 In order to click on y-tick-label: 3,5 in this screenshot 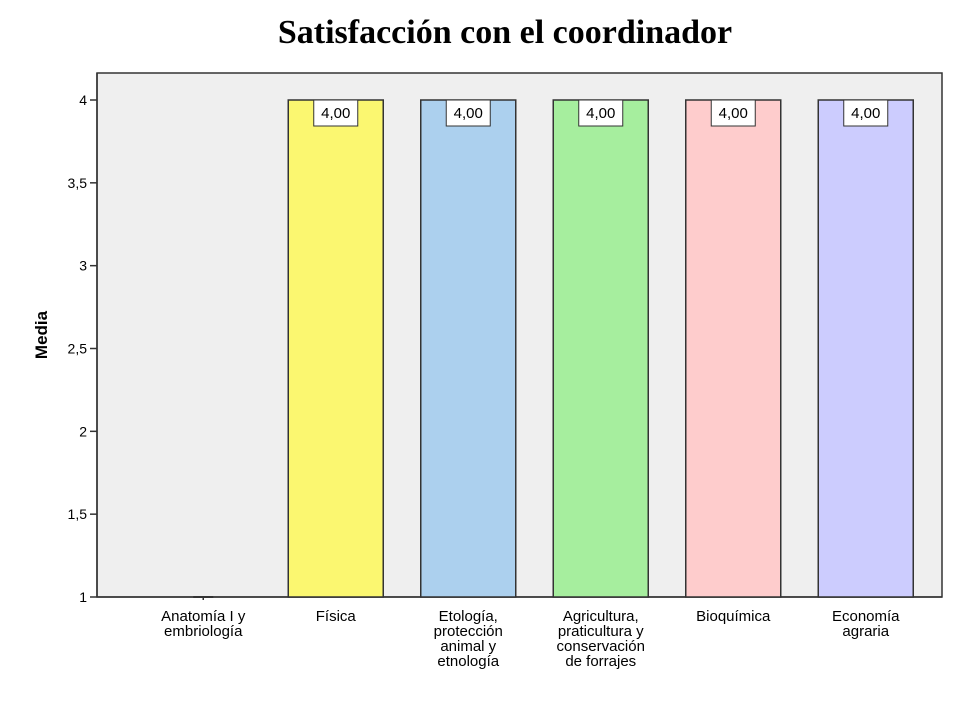, I will do `click(78, 183)`.